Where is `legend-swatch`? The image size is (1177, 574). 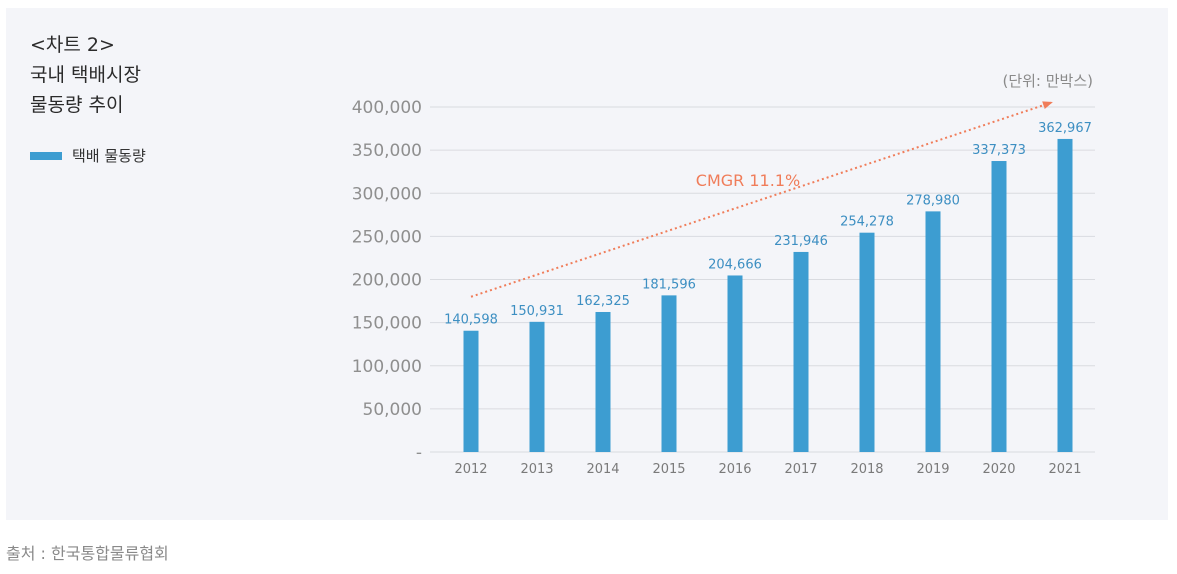 legend-swatch is located at coordinates (46, 155).